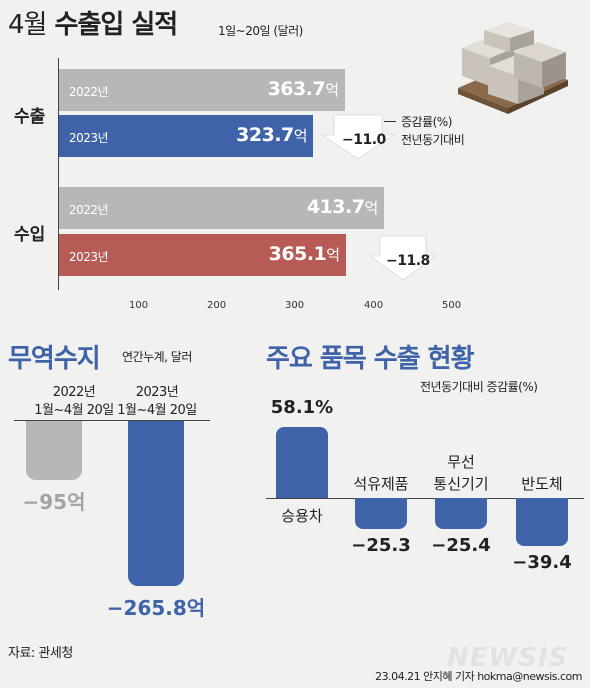  What do you see at coordinates (186, 136) in the screenshot?
I see `bar-export-2023: 2023년 323.7억` at bounding box center [186, 136].